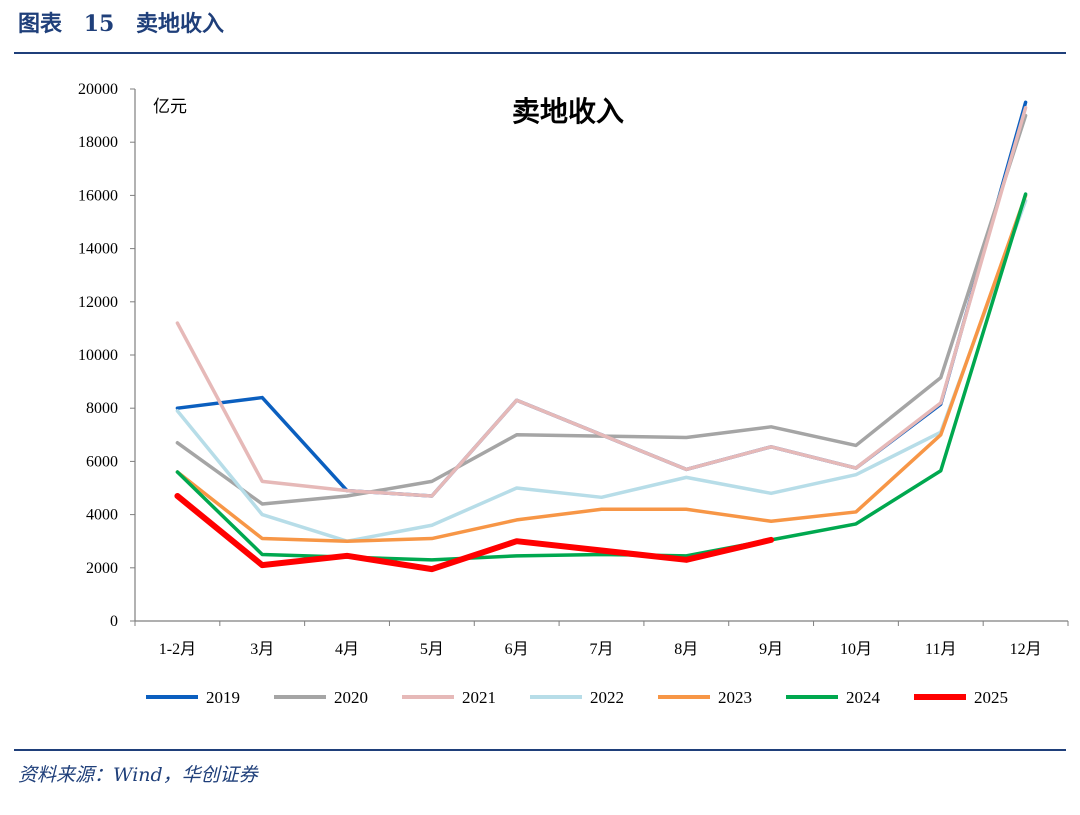  Describe the element at coordinates (262, 649) in the screenshot. I see `x-tick-label: 3月` at that location.